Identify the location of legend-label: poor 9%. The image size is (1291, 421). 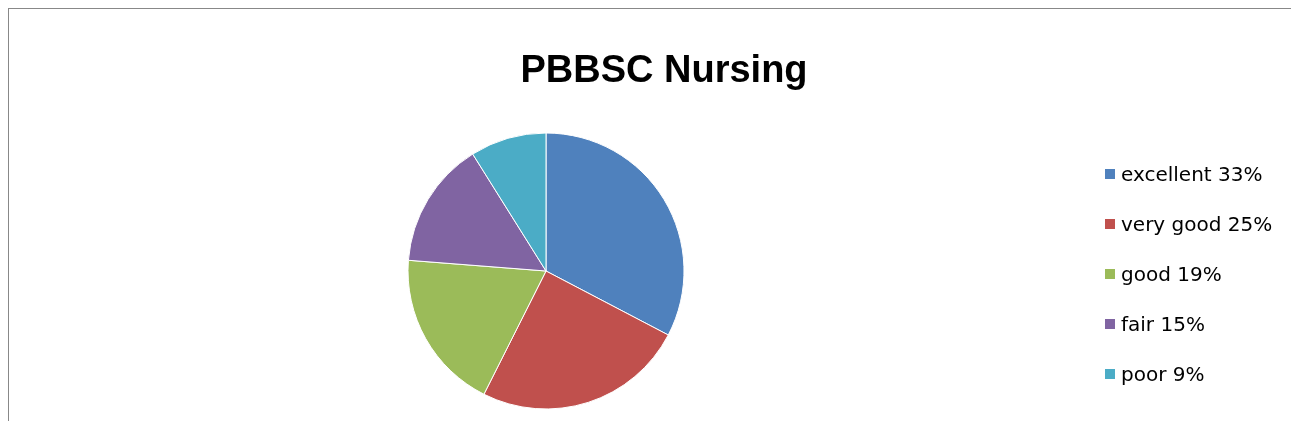
(1163, 374).